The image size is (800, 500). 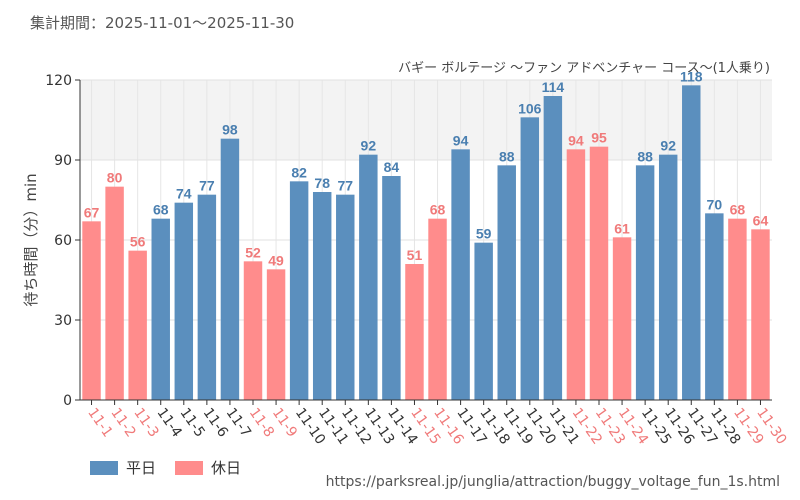 I want to click on x-tick-label: 11-1, so click(x=99, y=422).